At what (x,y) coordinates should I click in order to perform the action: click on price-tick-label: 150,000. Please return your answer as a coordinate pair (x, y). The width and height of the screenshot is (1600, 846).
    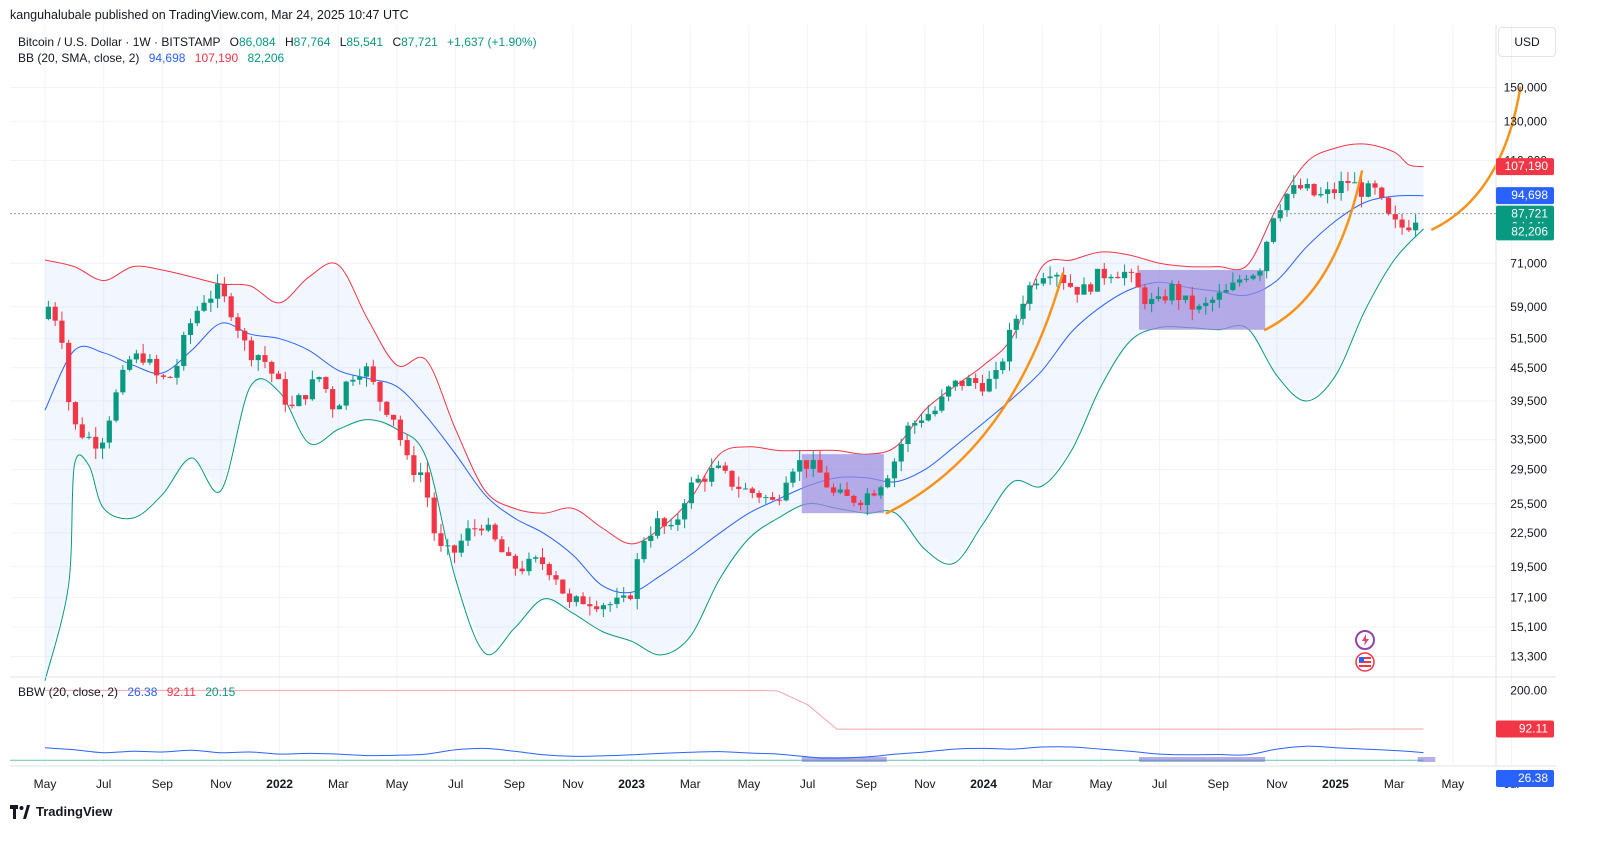
    Looking at the image, I should click on (1526, 88).